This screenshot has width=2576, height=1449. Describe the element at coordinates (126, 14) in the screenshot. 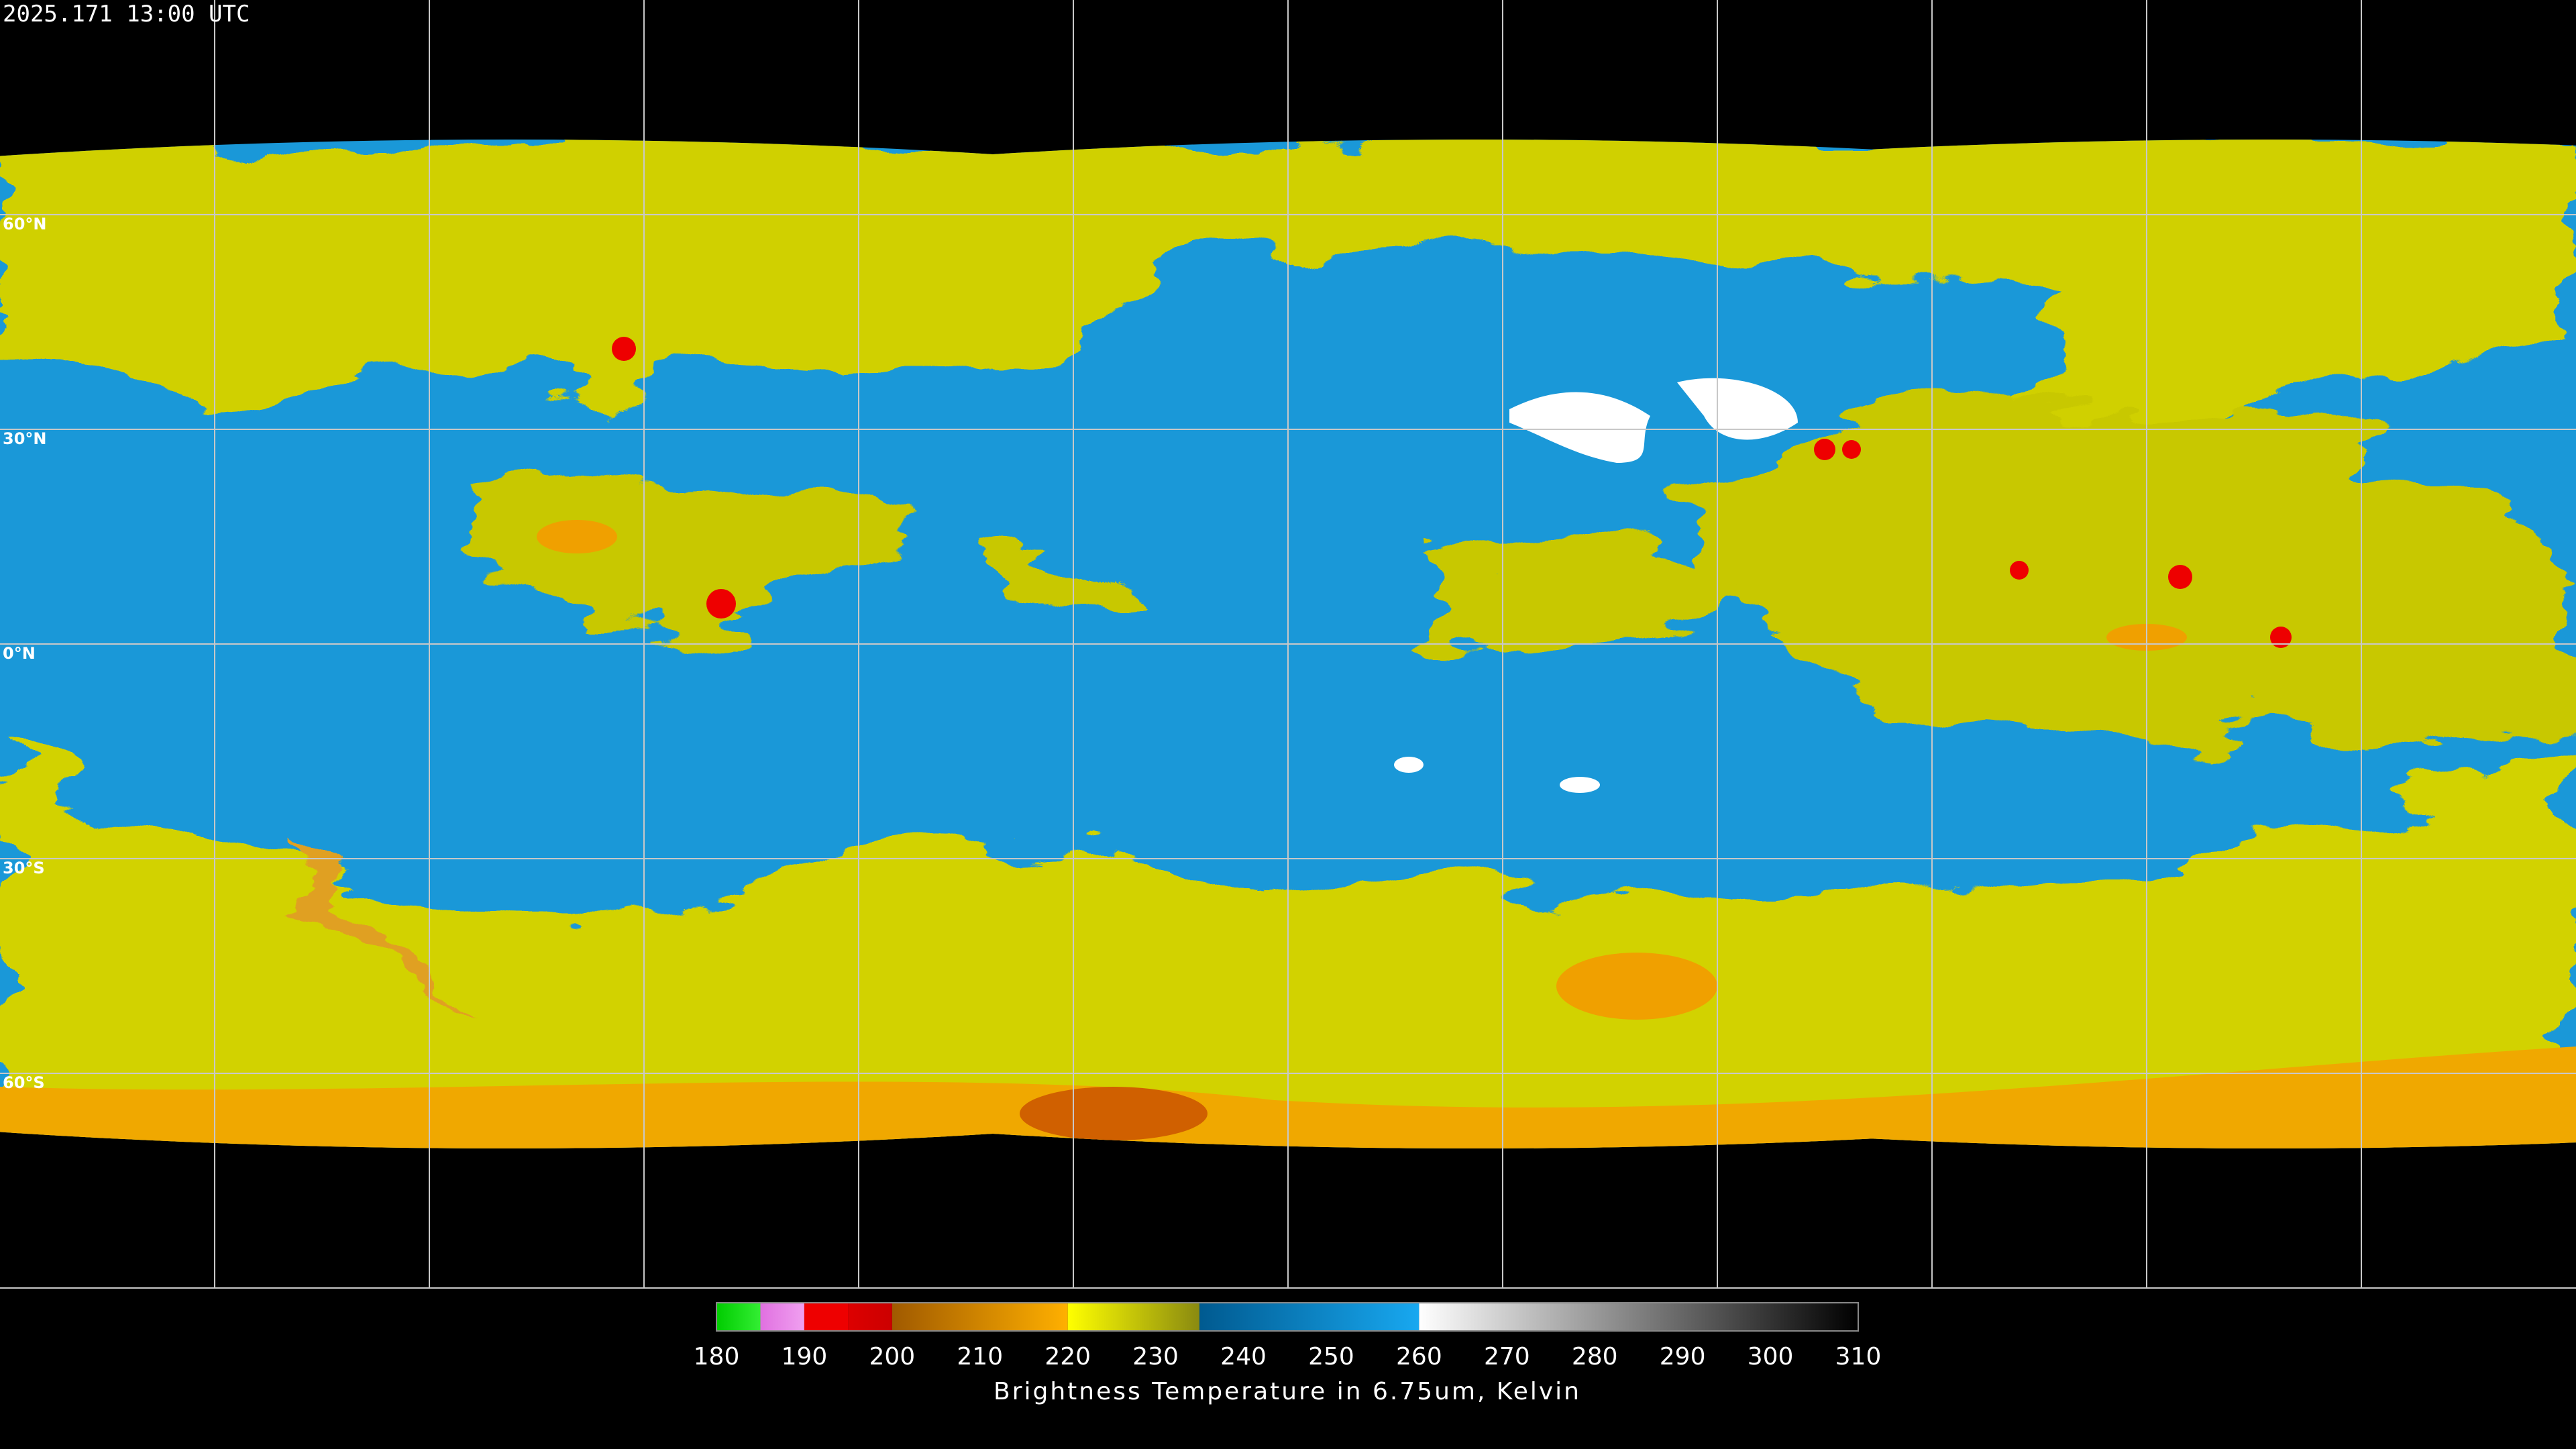

I see `timestamp: 2025.171 13:00 UTC` at that location.